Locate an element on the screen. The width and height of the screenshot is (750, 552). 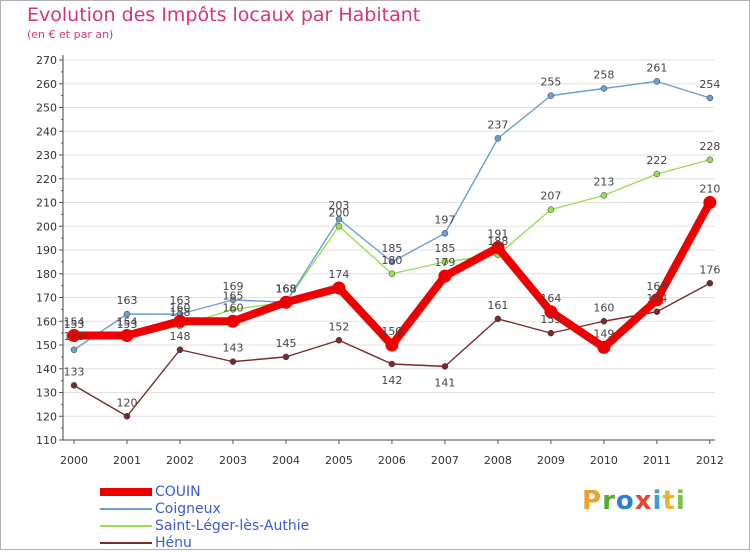
x-tick-label: 2005 is located at coordinates (339, 460).